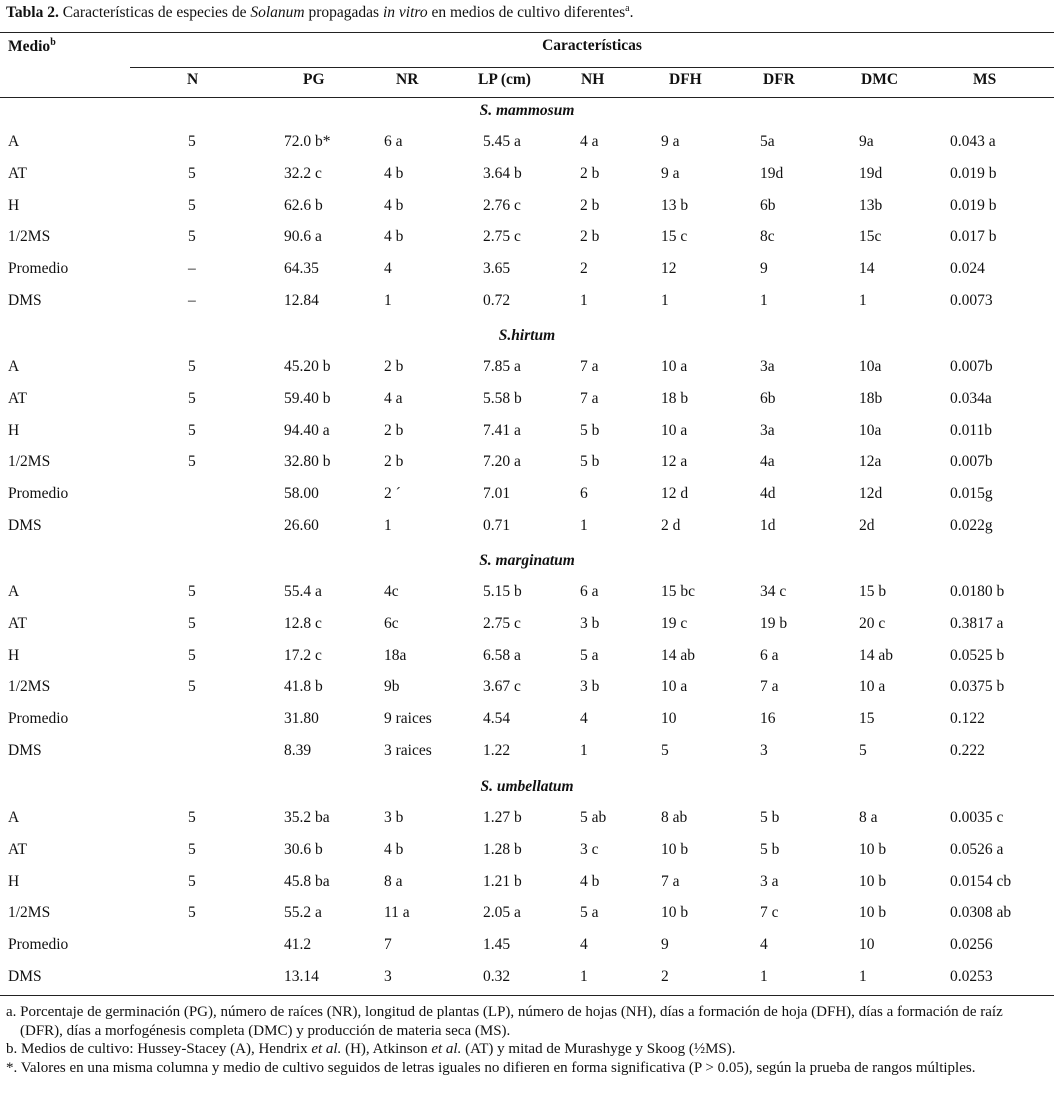  I want to click on table-cell: 0.019 b, so click(973, 173).